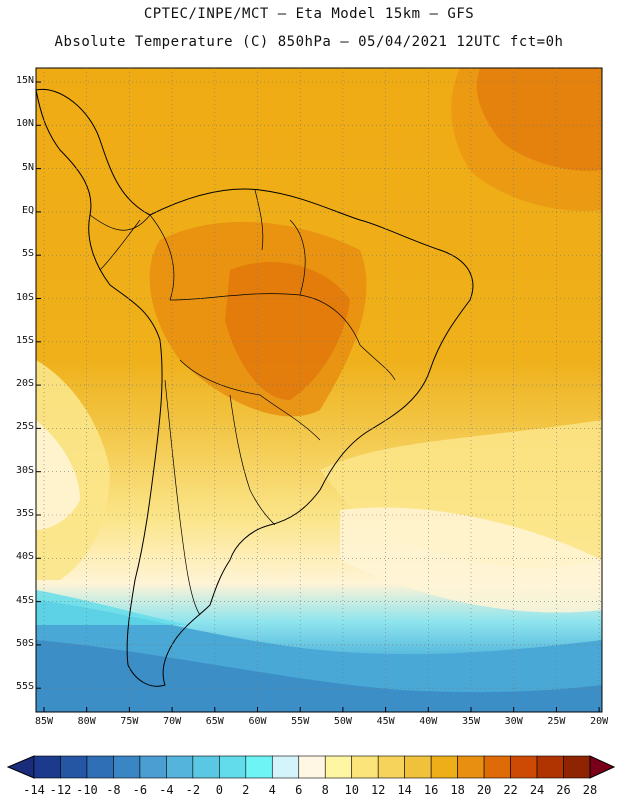 The image size is (618, 800). What do you see at coordinates (300, 721) in the screenshot?
I see `lon-label: 55W` at bounding box center [300, 721].